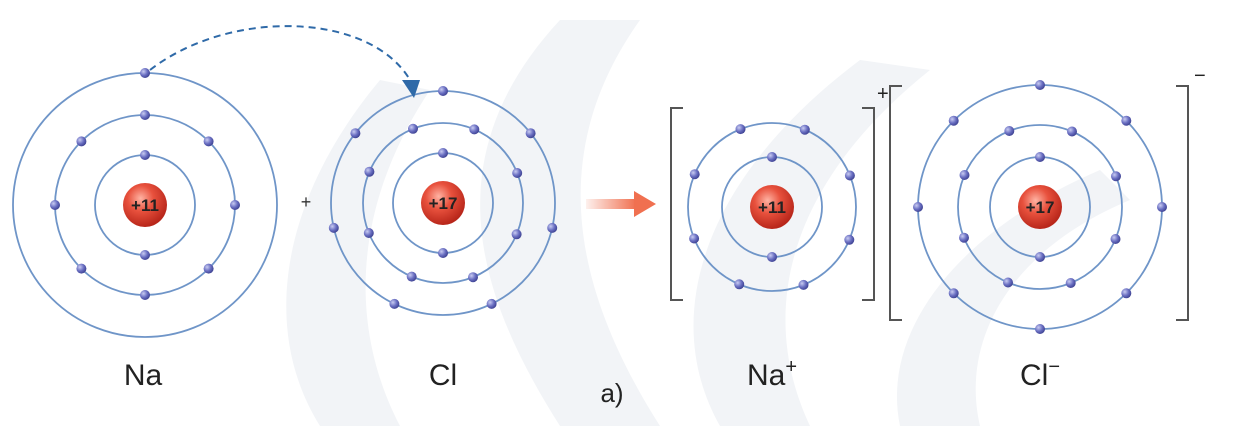 The image size is (1248, 426). I want to click on na-atom: +11, so click(145, 203).